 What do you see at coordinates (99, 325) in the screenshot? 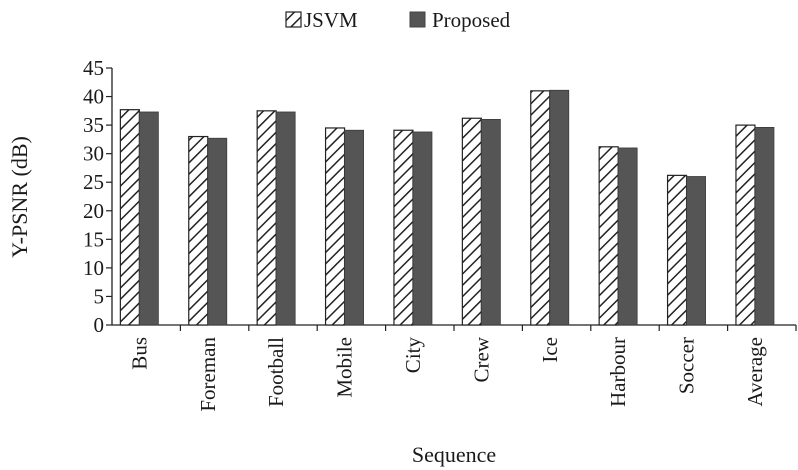
I see `y-tick-label: 0` at bounding box center [99, 325].